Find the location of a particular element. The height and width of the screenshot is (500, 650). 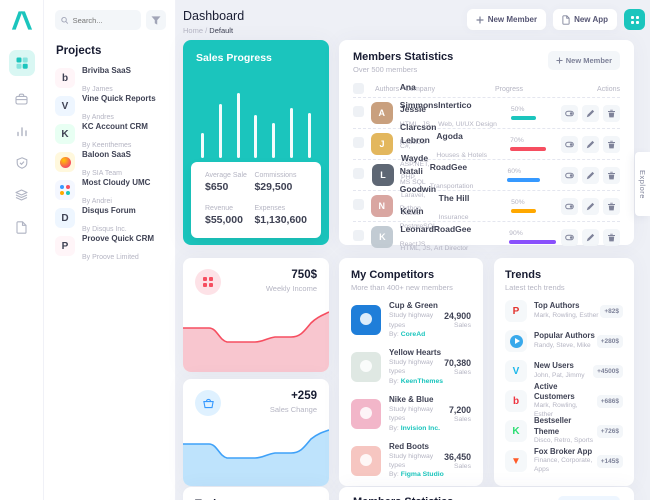

project-item: P Proove Quick CRM By Proove Limited is located at coordinates (110, 247).